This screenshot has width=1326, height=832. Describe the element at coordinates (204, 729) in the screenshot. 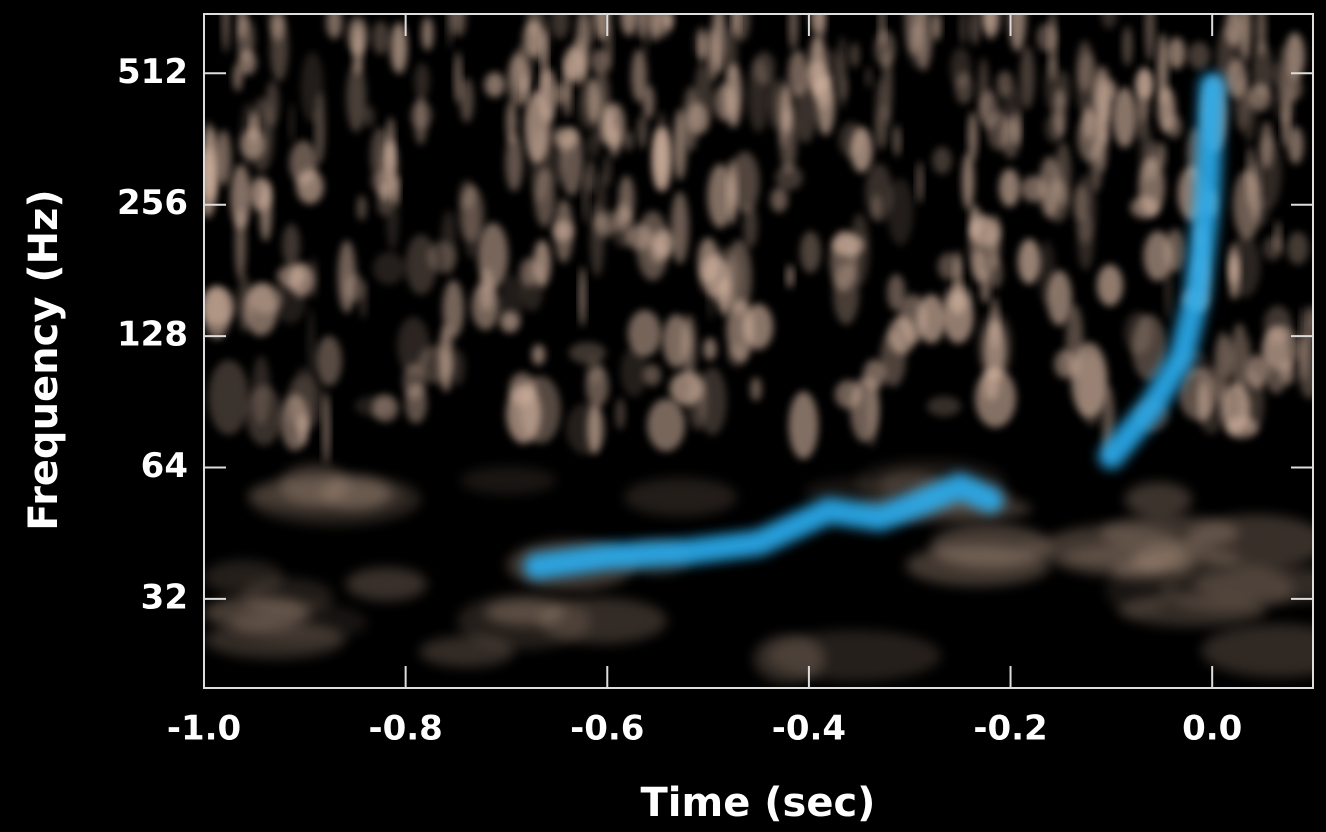

I see `x-tick-label: -1.0` at that location.